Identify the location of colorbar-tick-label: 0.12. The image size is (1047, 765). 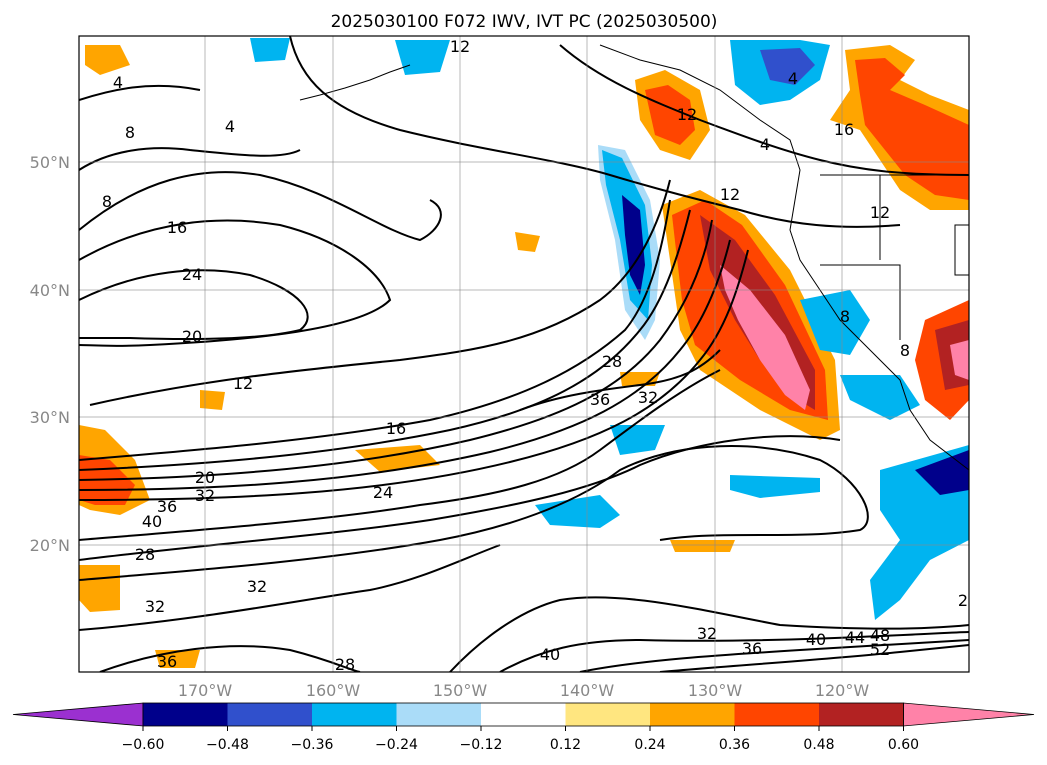
(565, 745).